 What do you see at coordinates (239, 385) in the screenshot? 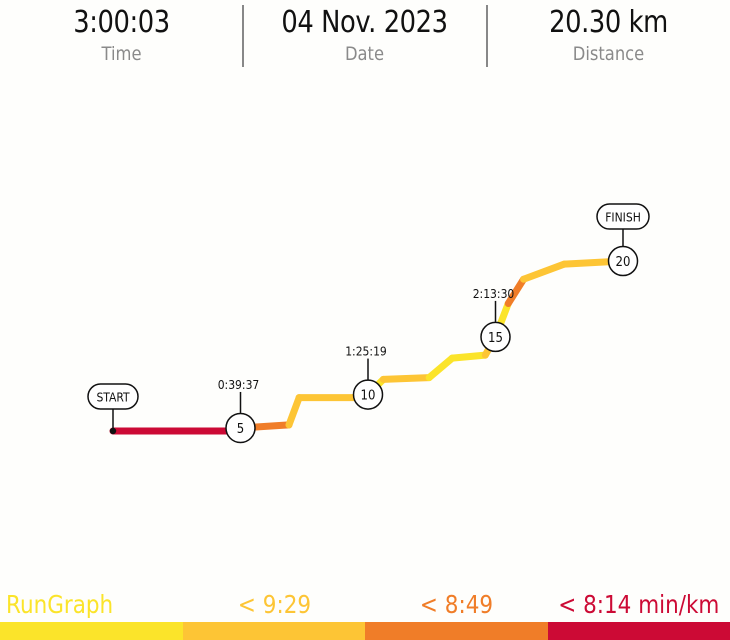
I see `split-time-label: 0:39:37` at bounding box center [239, 385].